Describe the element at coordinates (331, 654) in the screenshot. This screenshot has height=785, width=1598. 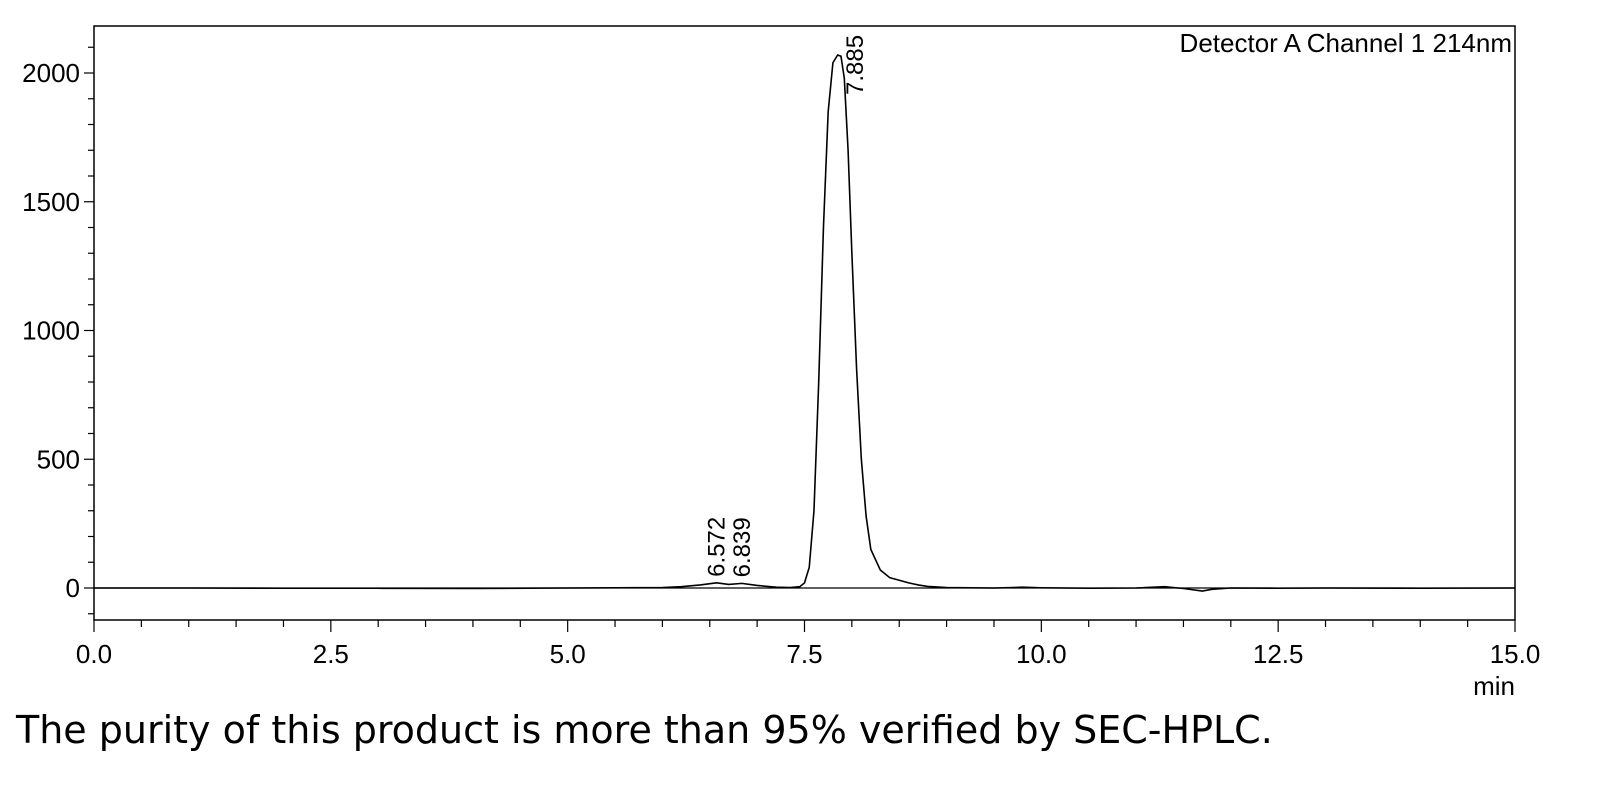
I see `x-tick-label: 2.5` at that location.